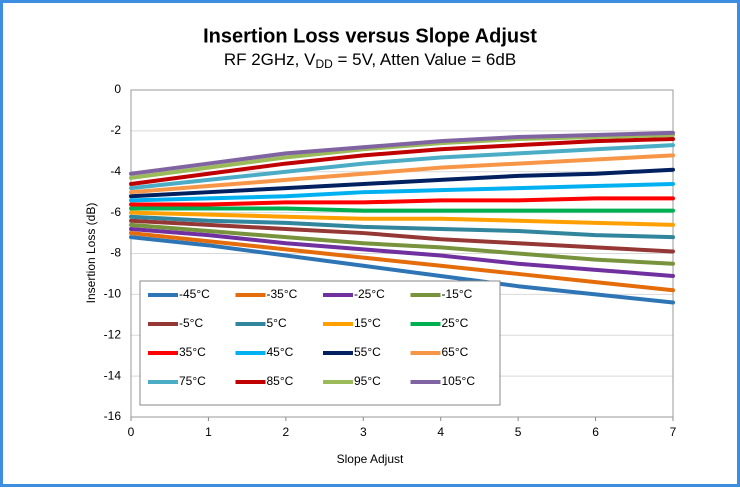 The height and width of the screenshot is (492, 740). What do you see at coordinates (320, 343) in the screenshot?
I see `legend-box` at bounding box center [320, 343].